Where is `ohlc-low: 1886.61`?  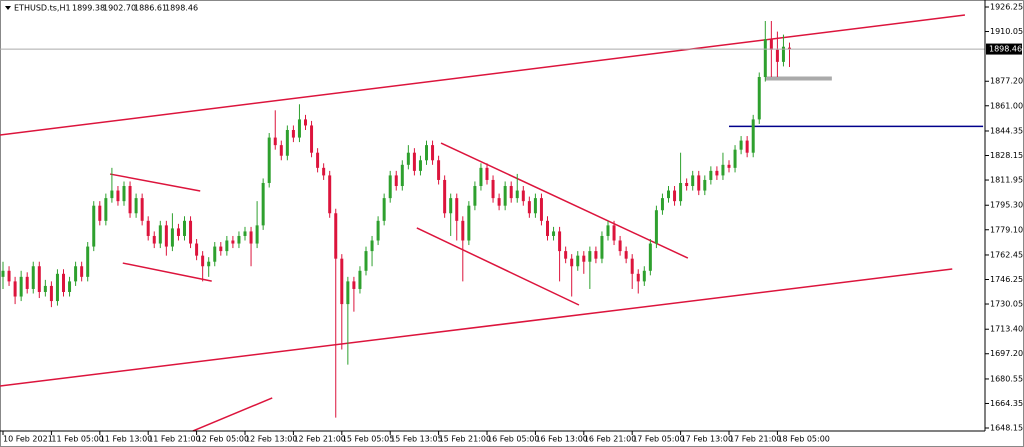 ohlc-low: 1886.61 is located at coordinates (150, 8).